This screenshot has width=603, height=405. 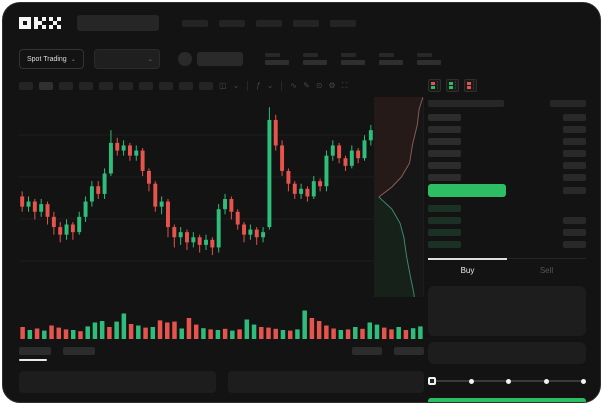 What do you see at coordinates (221, 322) in the screenshot?
I see `volume-chart` at bounding box center [221, 322].